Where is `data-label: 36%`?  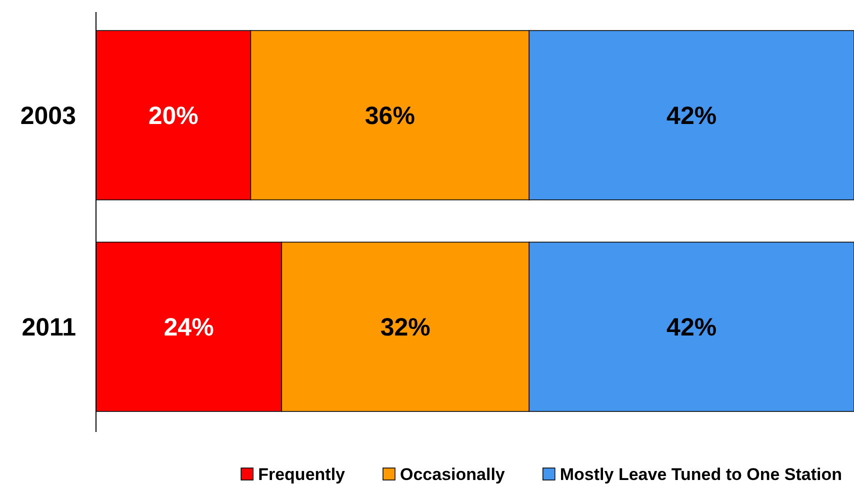 data-label: 36% is located at coordinates (389, 116).